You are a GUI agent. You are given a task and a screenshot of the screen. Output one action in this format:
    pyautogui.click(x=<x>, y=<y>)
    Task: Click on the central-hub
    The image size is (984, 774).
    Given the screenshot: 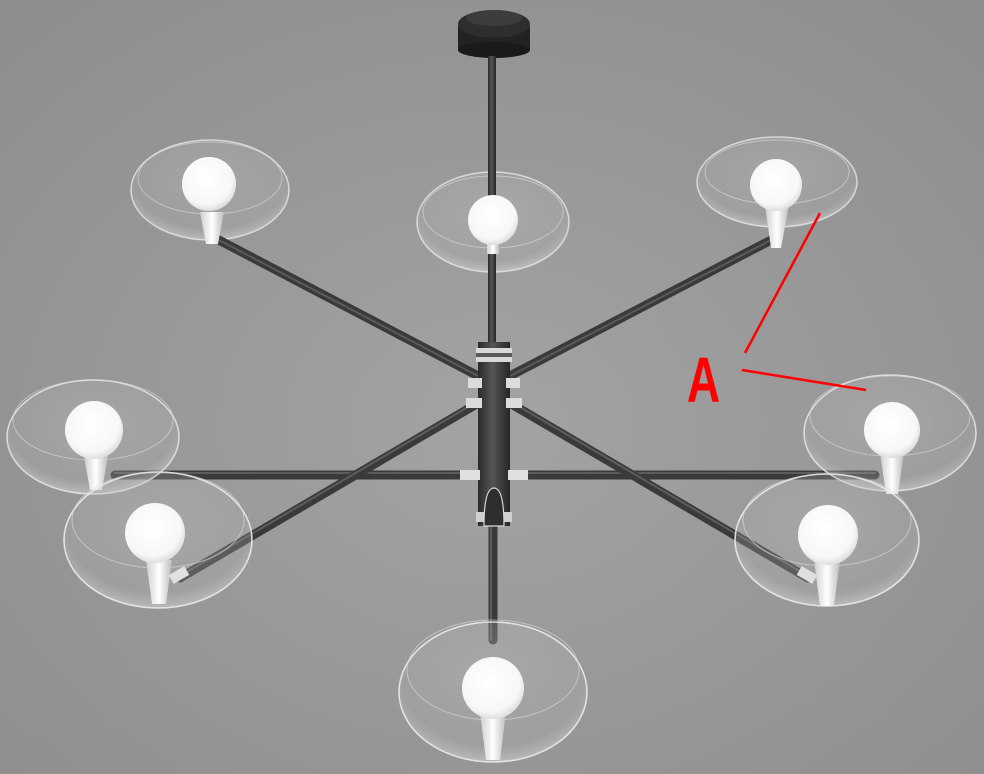 What is the action you would take?
    pyautogui.click(x=494, y=434)
    